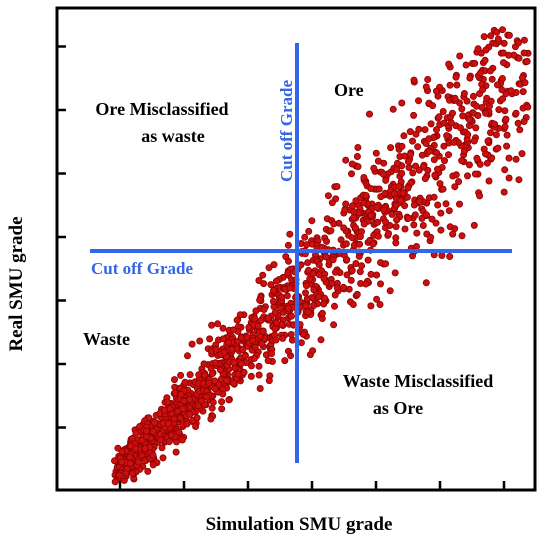 This screenshot has height=542, width=550. I want to click on quadrant-label-ore-misclassified-line1: Ore Misclassified, so click(161, 109).